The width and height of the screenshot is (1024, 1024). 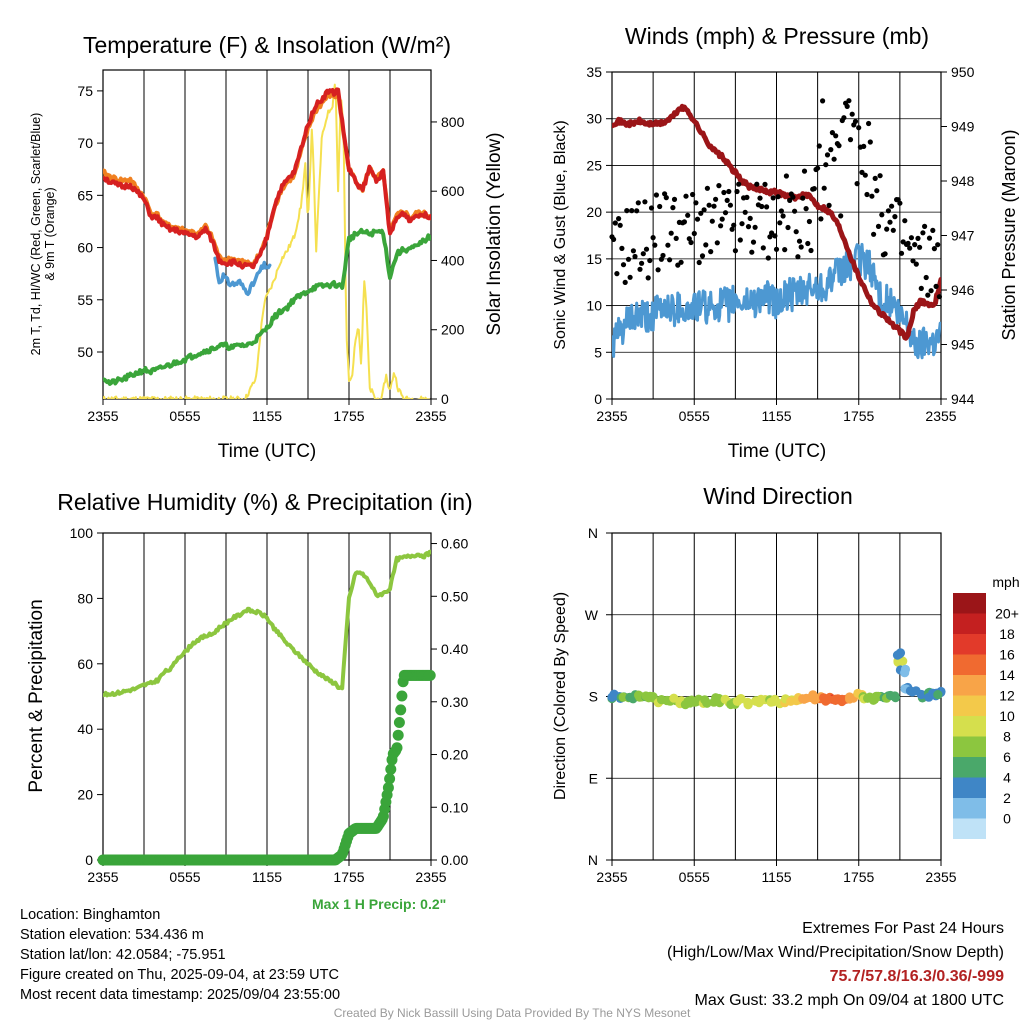 What do you see at coordinates (594, 119) in the screenshot?
I see `wind-y-tick-label: 30` at bounding box center [594, 119].